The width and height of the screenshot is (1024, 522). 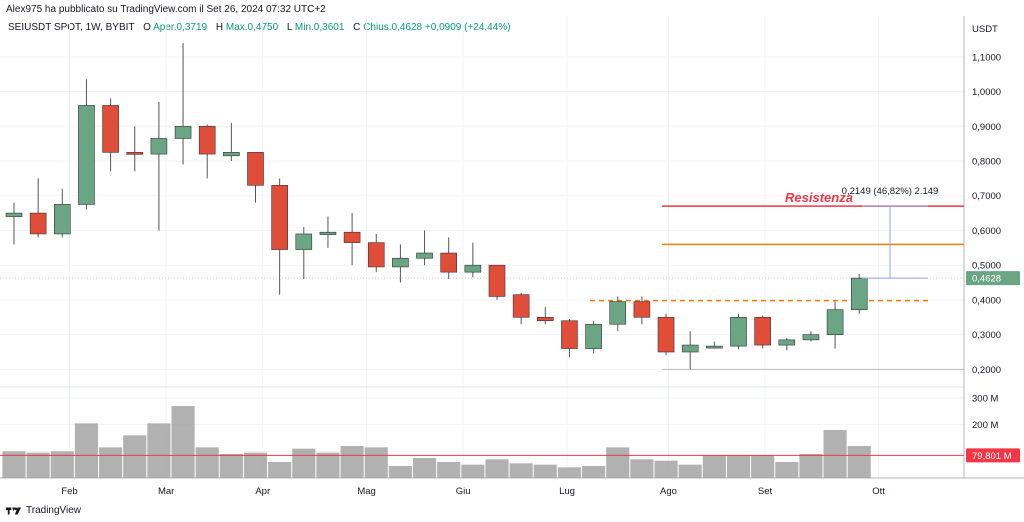 What do you see at coordinates (985, 452) in the screenshot?
I see `volume-tick-label: 100 M` at bounding box center [985, 452].